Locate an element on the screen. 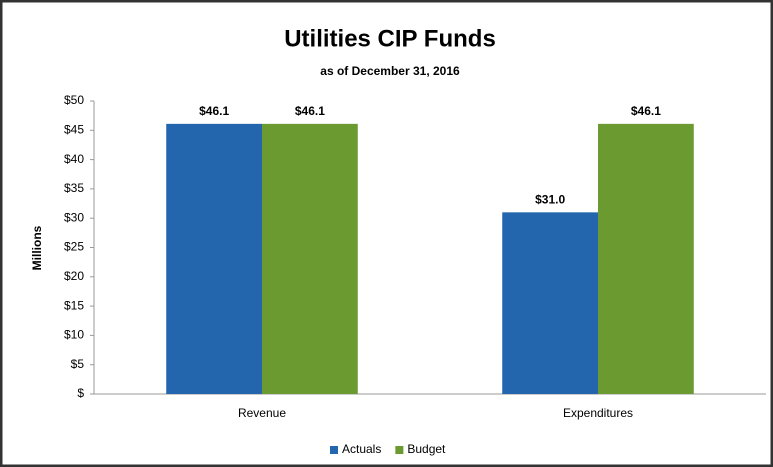 The image size is (773, 467). value-label: $31.0 is located at coordinates (550, 200).